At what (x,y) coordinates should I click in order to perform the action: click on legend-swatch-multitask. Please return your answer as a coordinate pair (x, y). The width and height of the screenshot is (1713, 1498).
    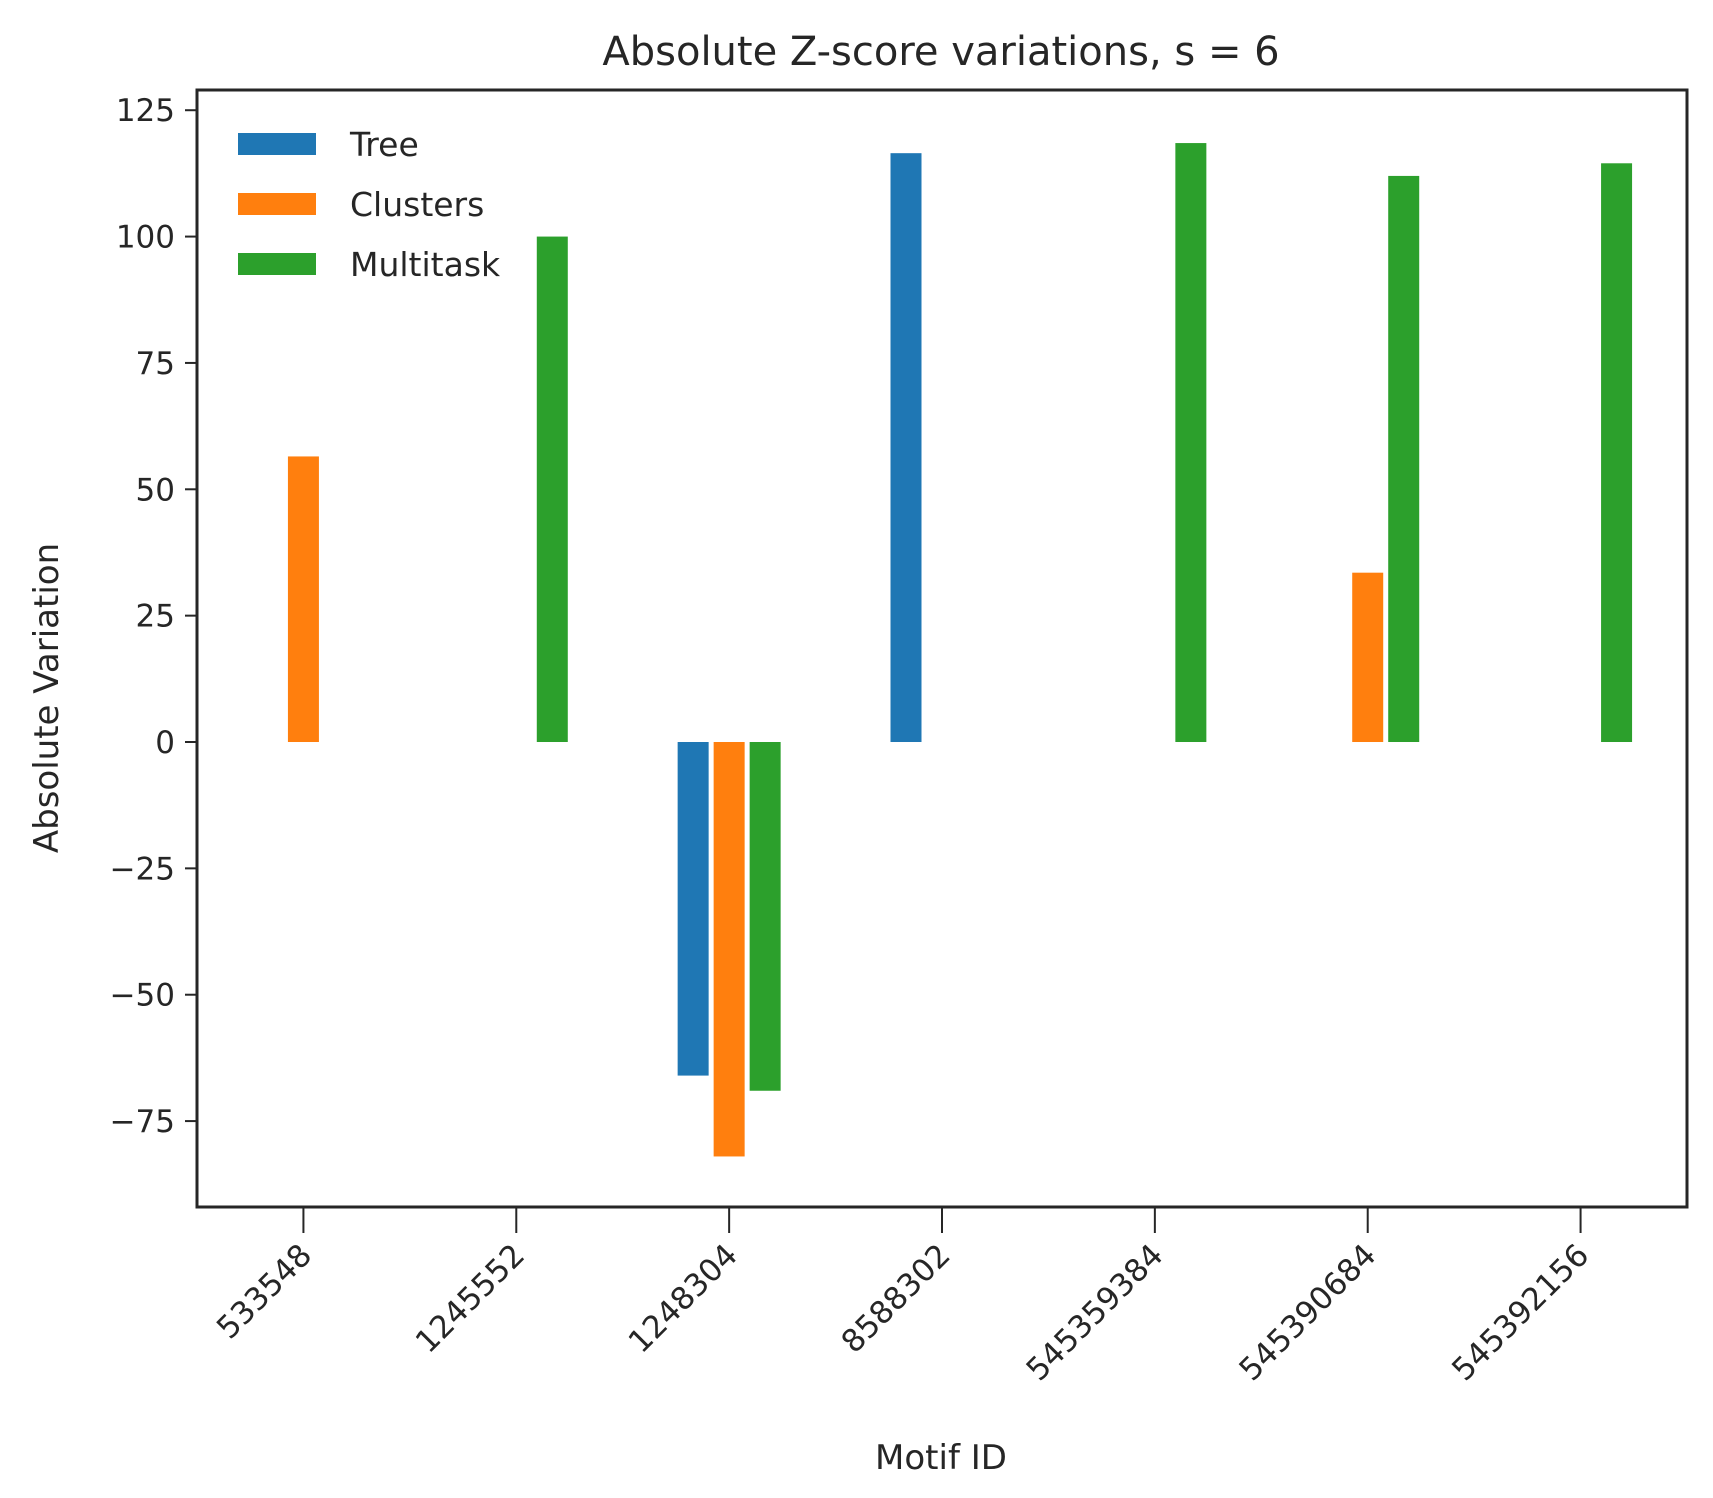
    Looking at the image, I should click on (277, 264).